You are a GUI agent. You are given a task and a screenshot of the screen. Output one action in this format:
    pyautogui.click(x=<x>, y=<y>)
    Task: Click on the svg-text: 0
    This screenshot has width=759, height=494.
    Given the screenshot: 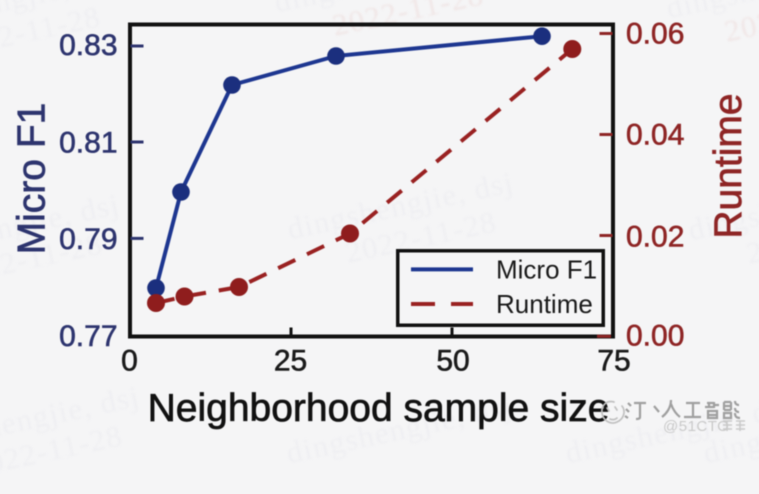 What is the action you would take?
    pyautogui.click(x=129, y=361)
    